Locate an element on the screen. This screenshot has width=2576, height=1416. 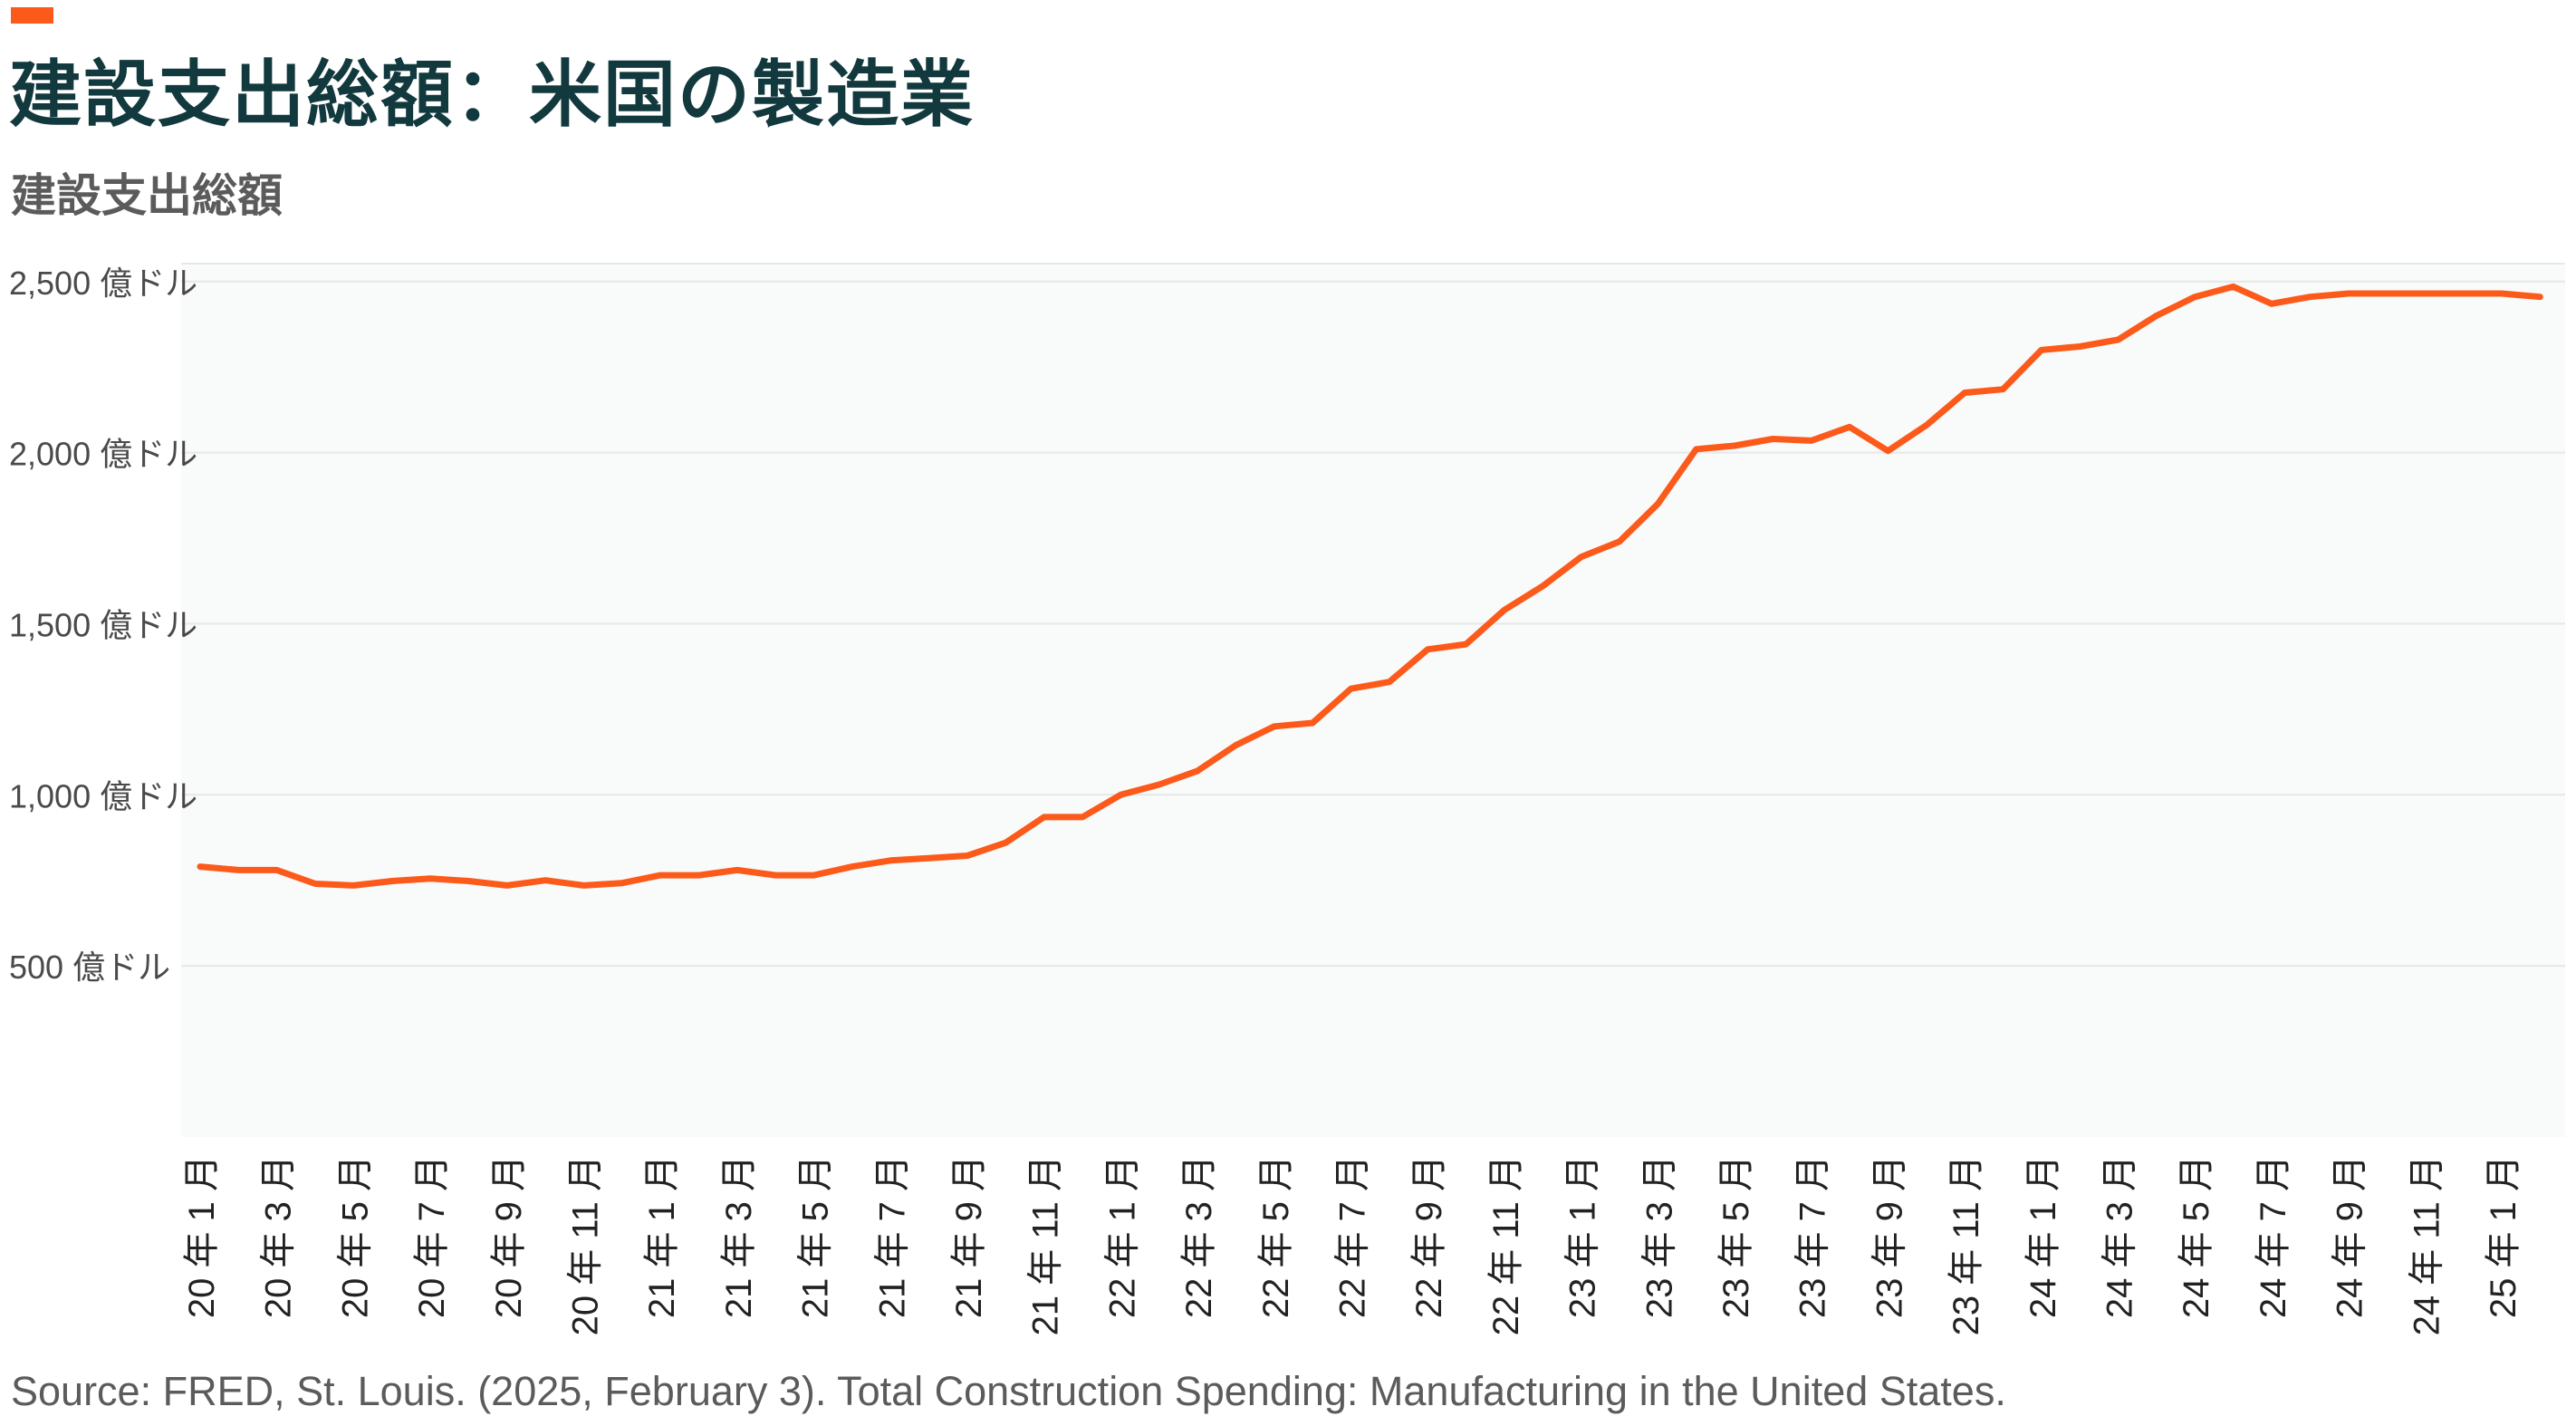
accent-bar is located at coordinates (32, 16).